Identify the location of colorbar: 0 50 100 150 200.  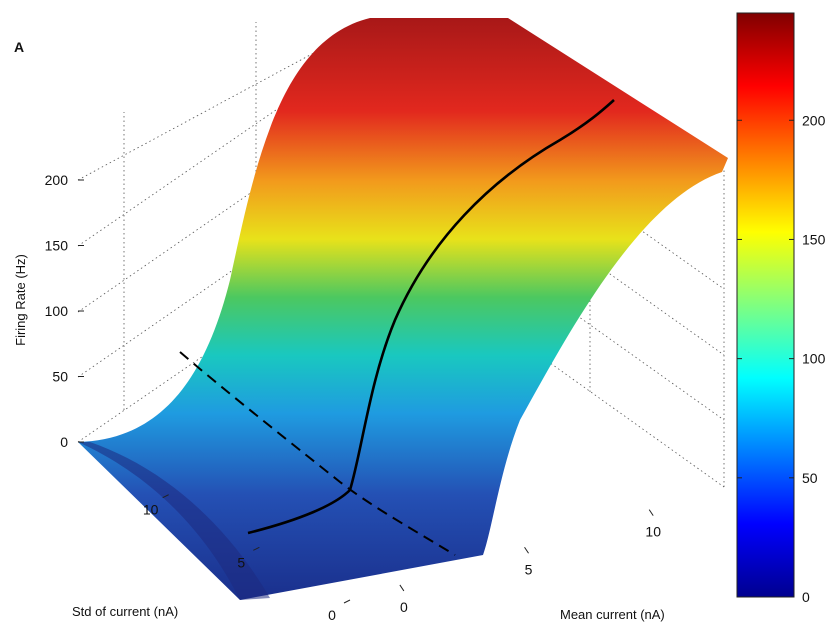
(780, 308).